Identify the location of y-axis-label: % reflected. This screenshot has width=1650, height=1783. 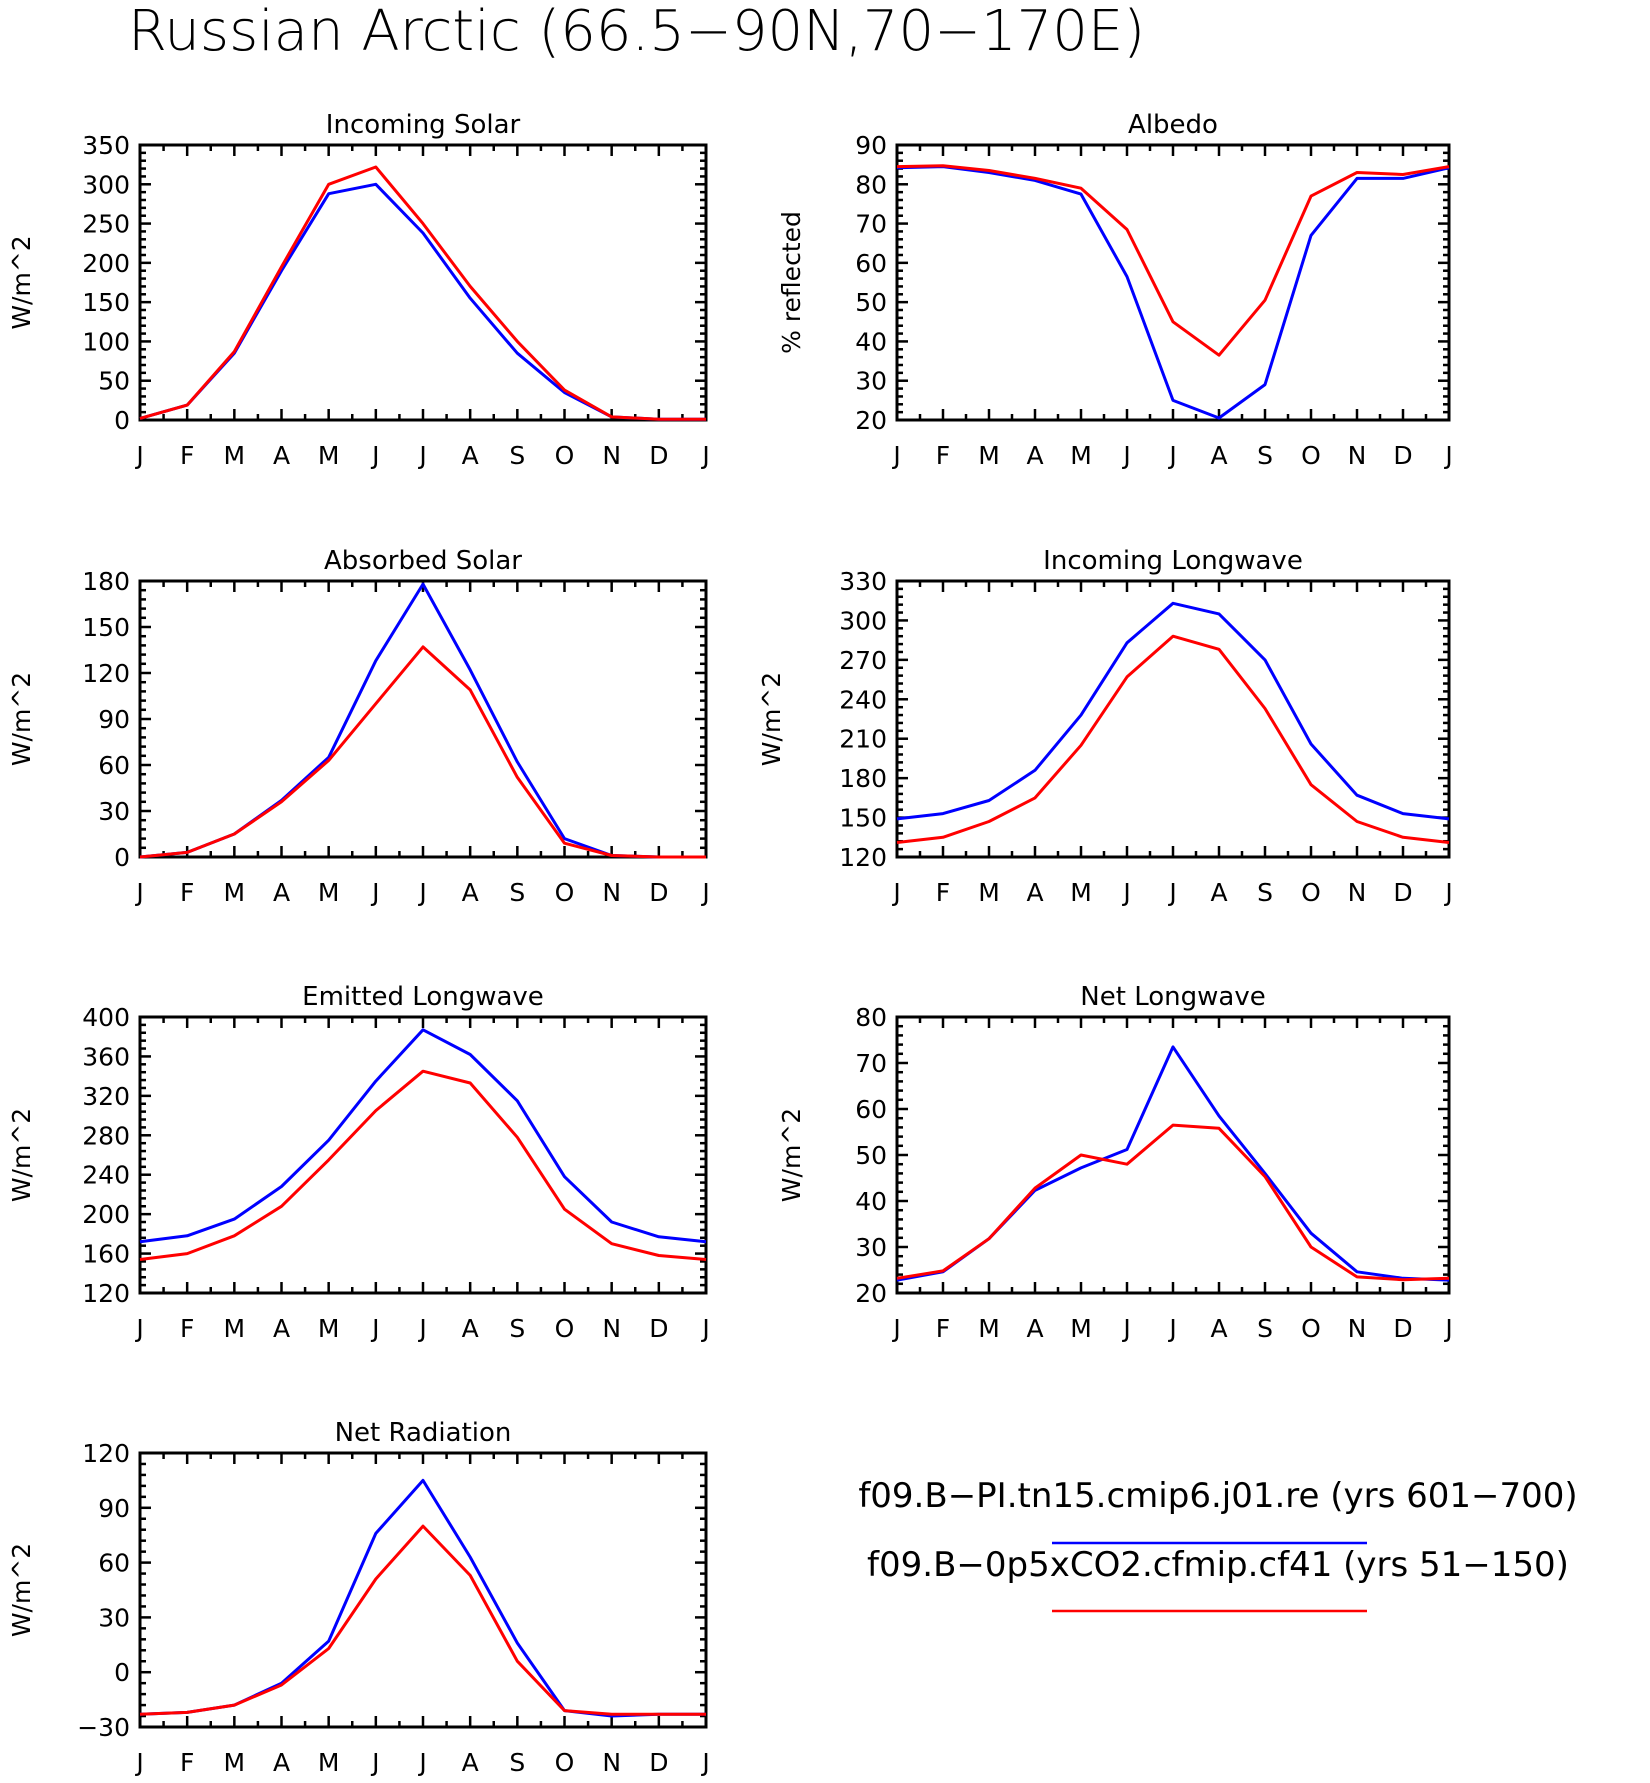
(791, 282).